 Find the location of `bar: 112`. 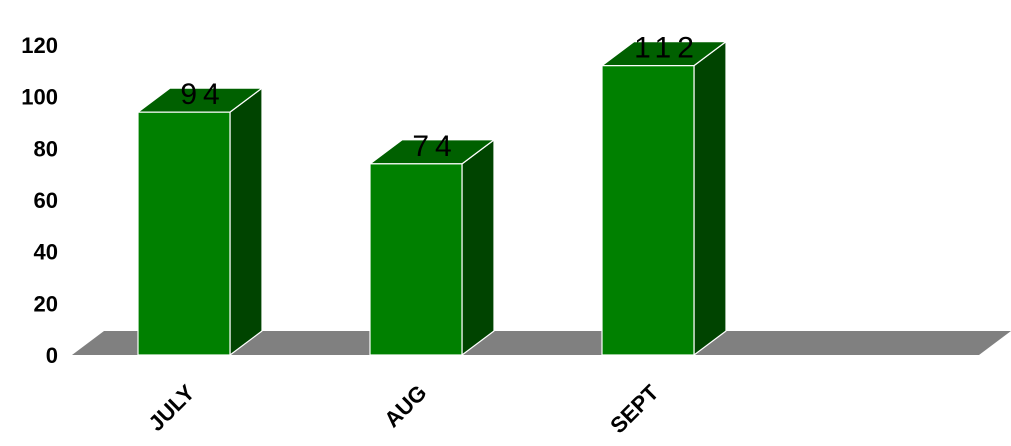

bar: 112 is located at coordinates (664, 194).